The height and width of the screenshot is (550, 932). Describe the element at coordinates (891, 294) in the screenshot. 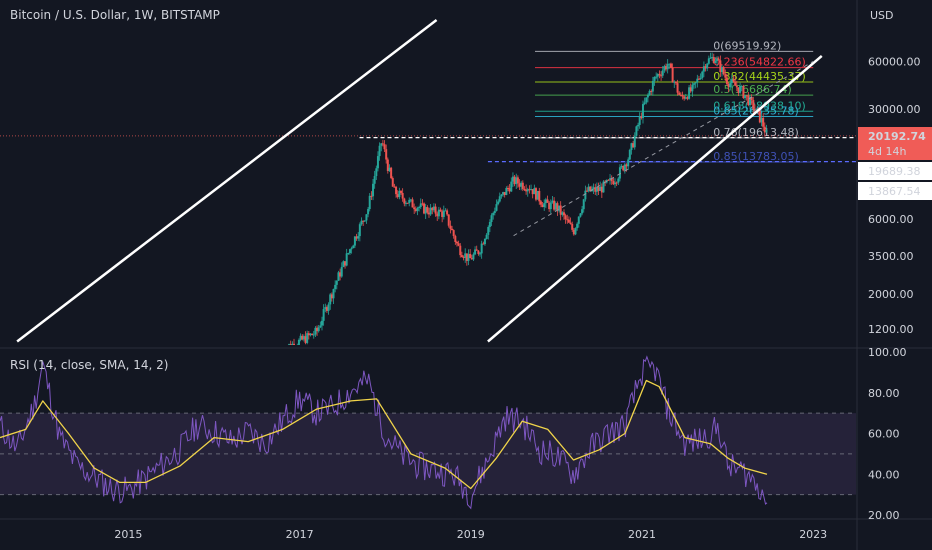

I see `price-tick-label: 2000.00` at that location.